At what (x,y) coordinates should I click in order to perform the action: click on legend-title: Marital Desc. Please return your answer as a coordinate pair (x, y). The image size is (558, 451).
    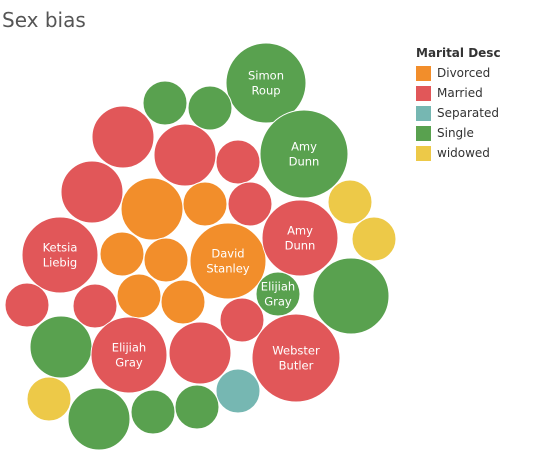
    Looking at the image, I should click on (458, 53).